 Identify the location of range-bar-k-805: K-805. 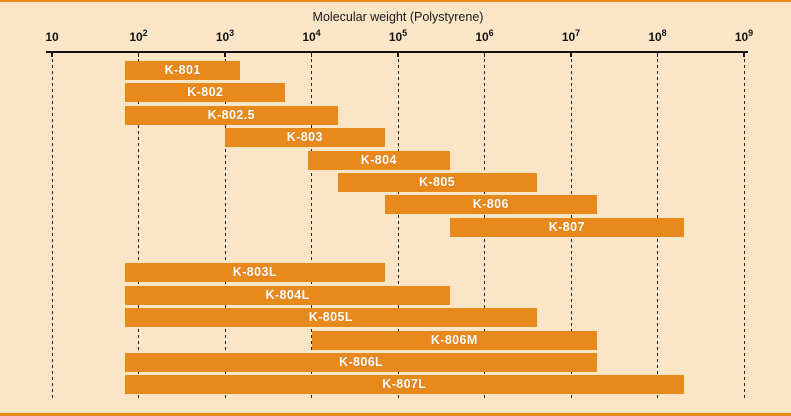
(437, 182).